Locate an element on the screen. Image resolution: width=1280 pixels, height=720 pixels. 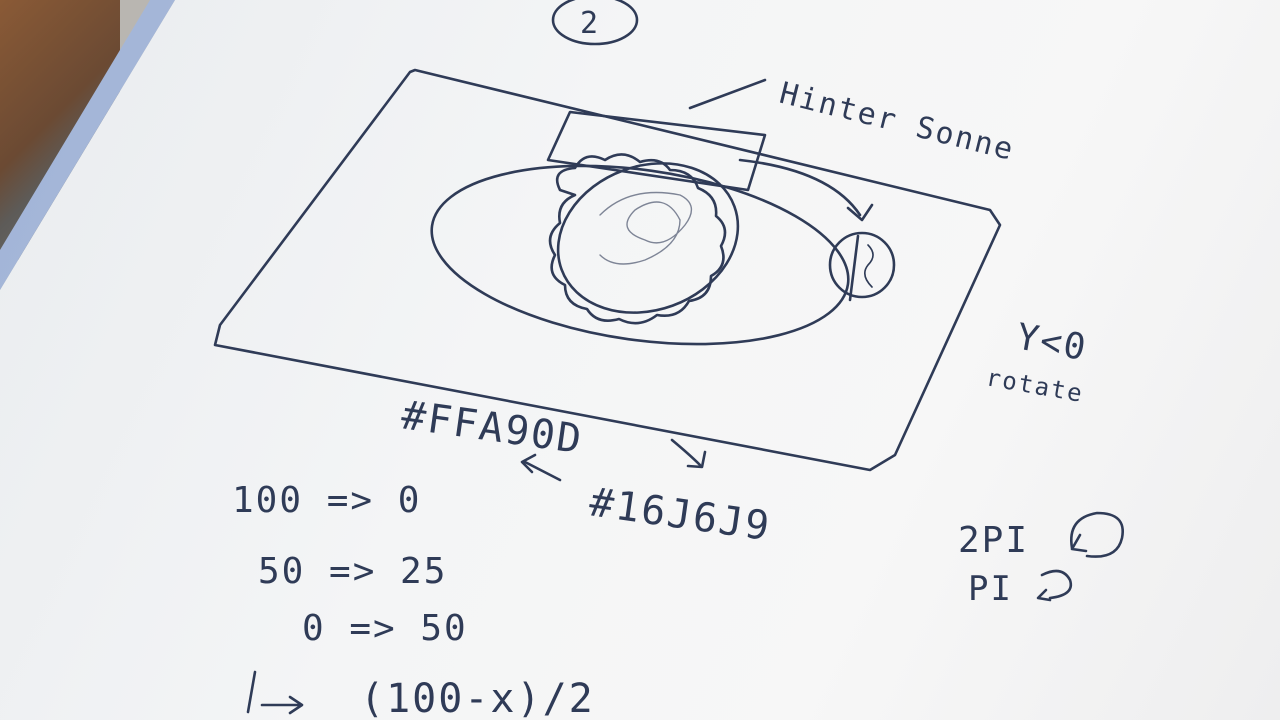
planet-circle is located at coordinates (862, 265).